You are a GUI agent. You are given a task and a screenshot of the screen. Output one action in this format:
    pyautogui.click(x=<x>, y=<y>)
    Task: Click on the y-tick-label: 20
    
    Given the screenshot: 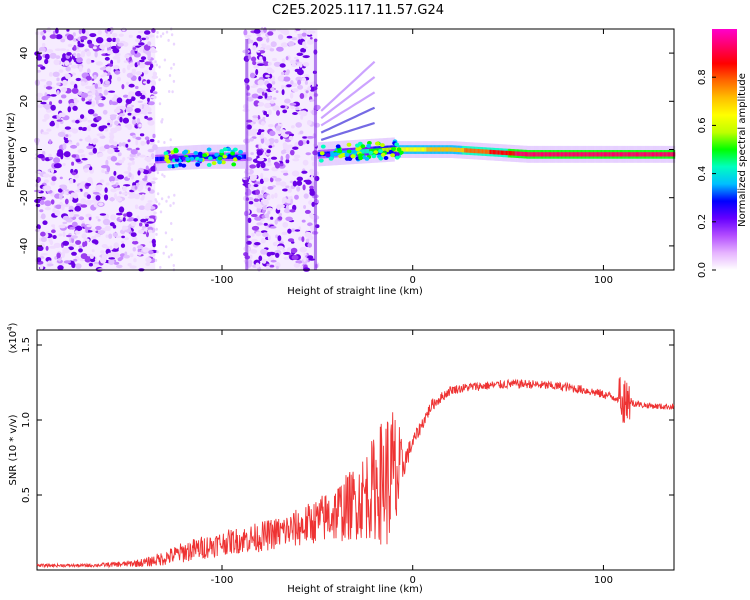 What is the action you would take?
    pyautogui.click(x=24, y=101)
    